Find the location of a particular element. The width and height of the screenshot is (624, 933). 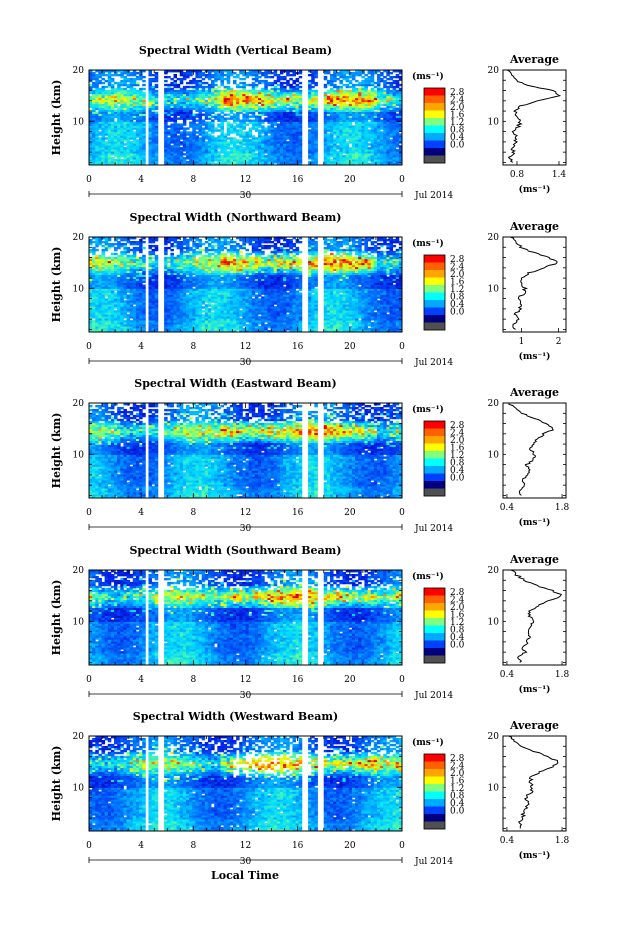

average-x-label: (ms⁻¹) is located at coordinates (535, 189).